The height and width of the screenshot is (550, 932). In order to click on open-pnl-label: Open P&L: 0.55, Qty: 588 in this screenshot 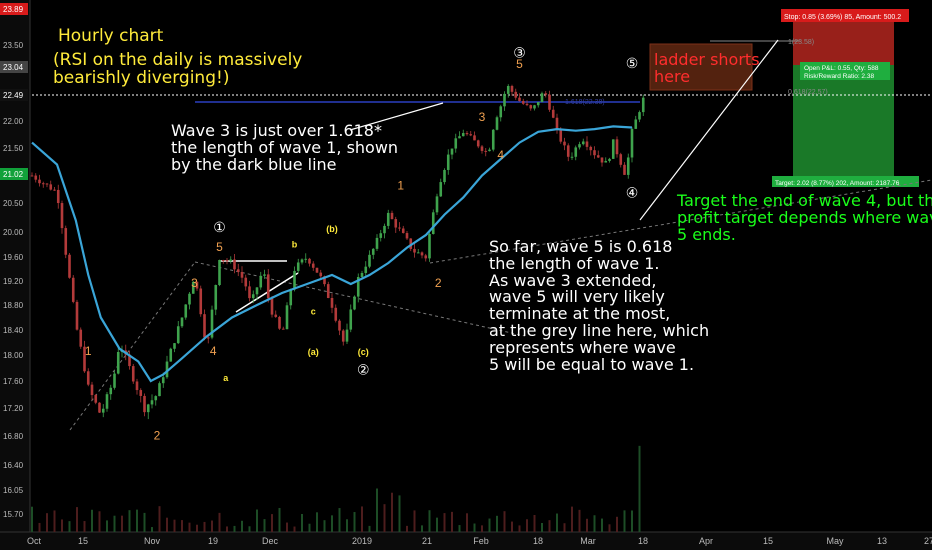, I will do `click(841, 68)`.